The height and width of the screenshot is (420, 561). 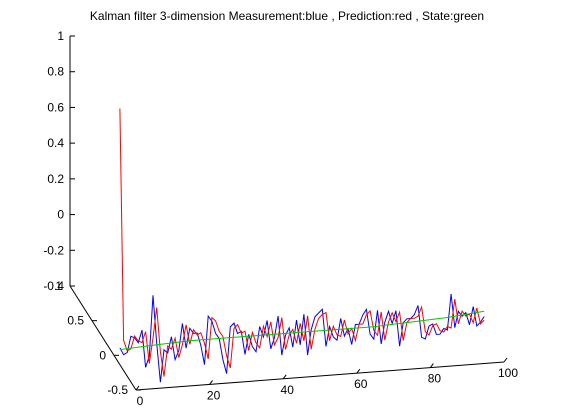 What do you see at coordinates (53, 250) in the screenshot?
I see `z-tick-label: -0.2` at bounding box center [53, 250].